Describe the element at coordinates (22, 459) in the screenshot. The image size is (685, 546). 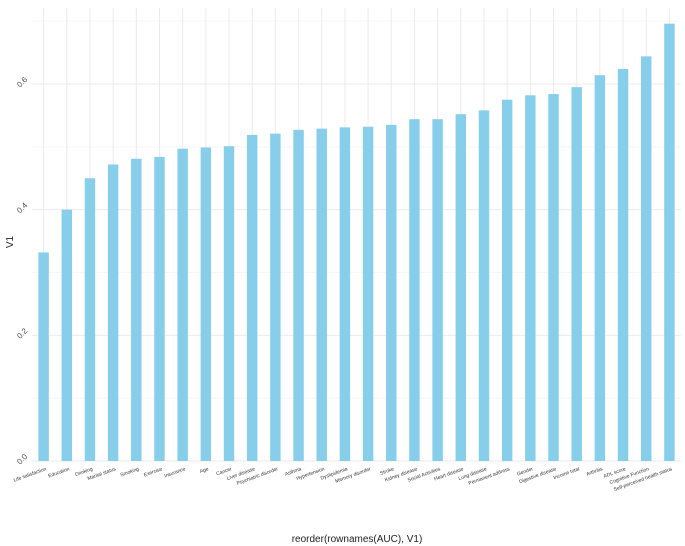
I see `y-tick-label: 0.0` at that location.